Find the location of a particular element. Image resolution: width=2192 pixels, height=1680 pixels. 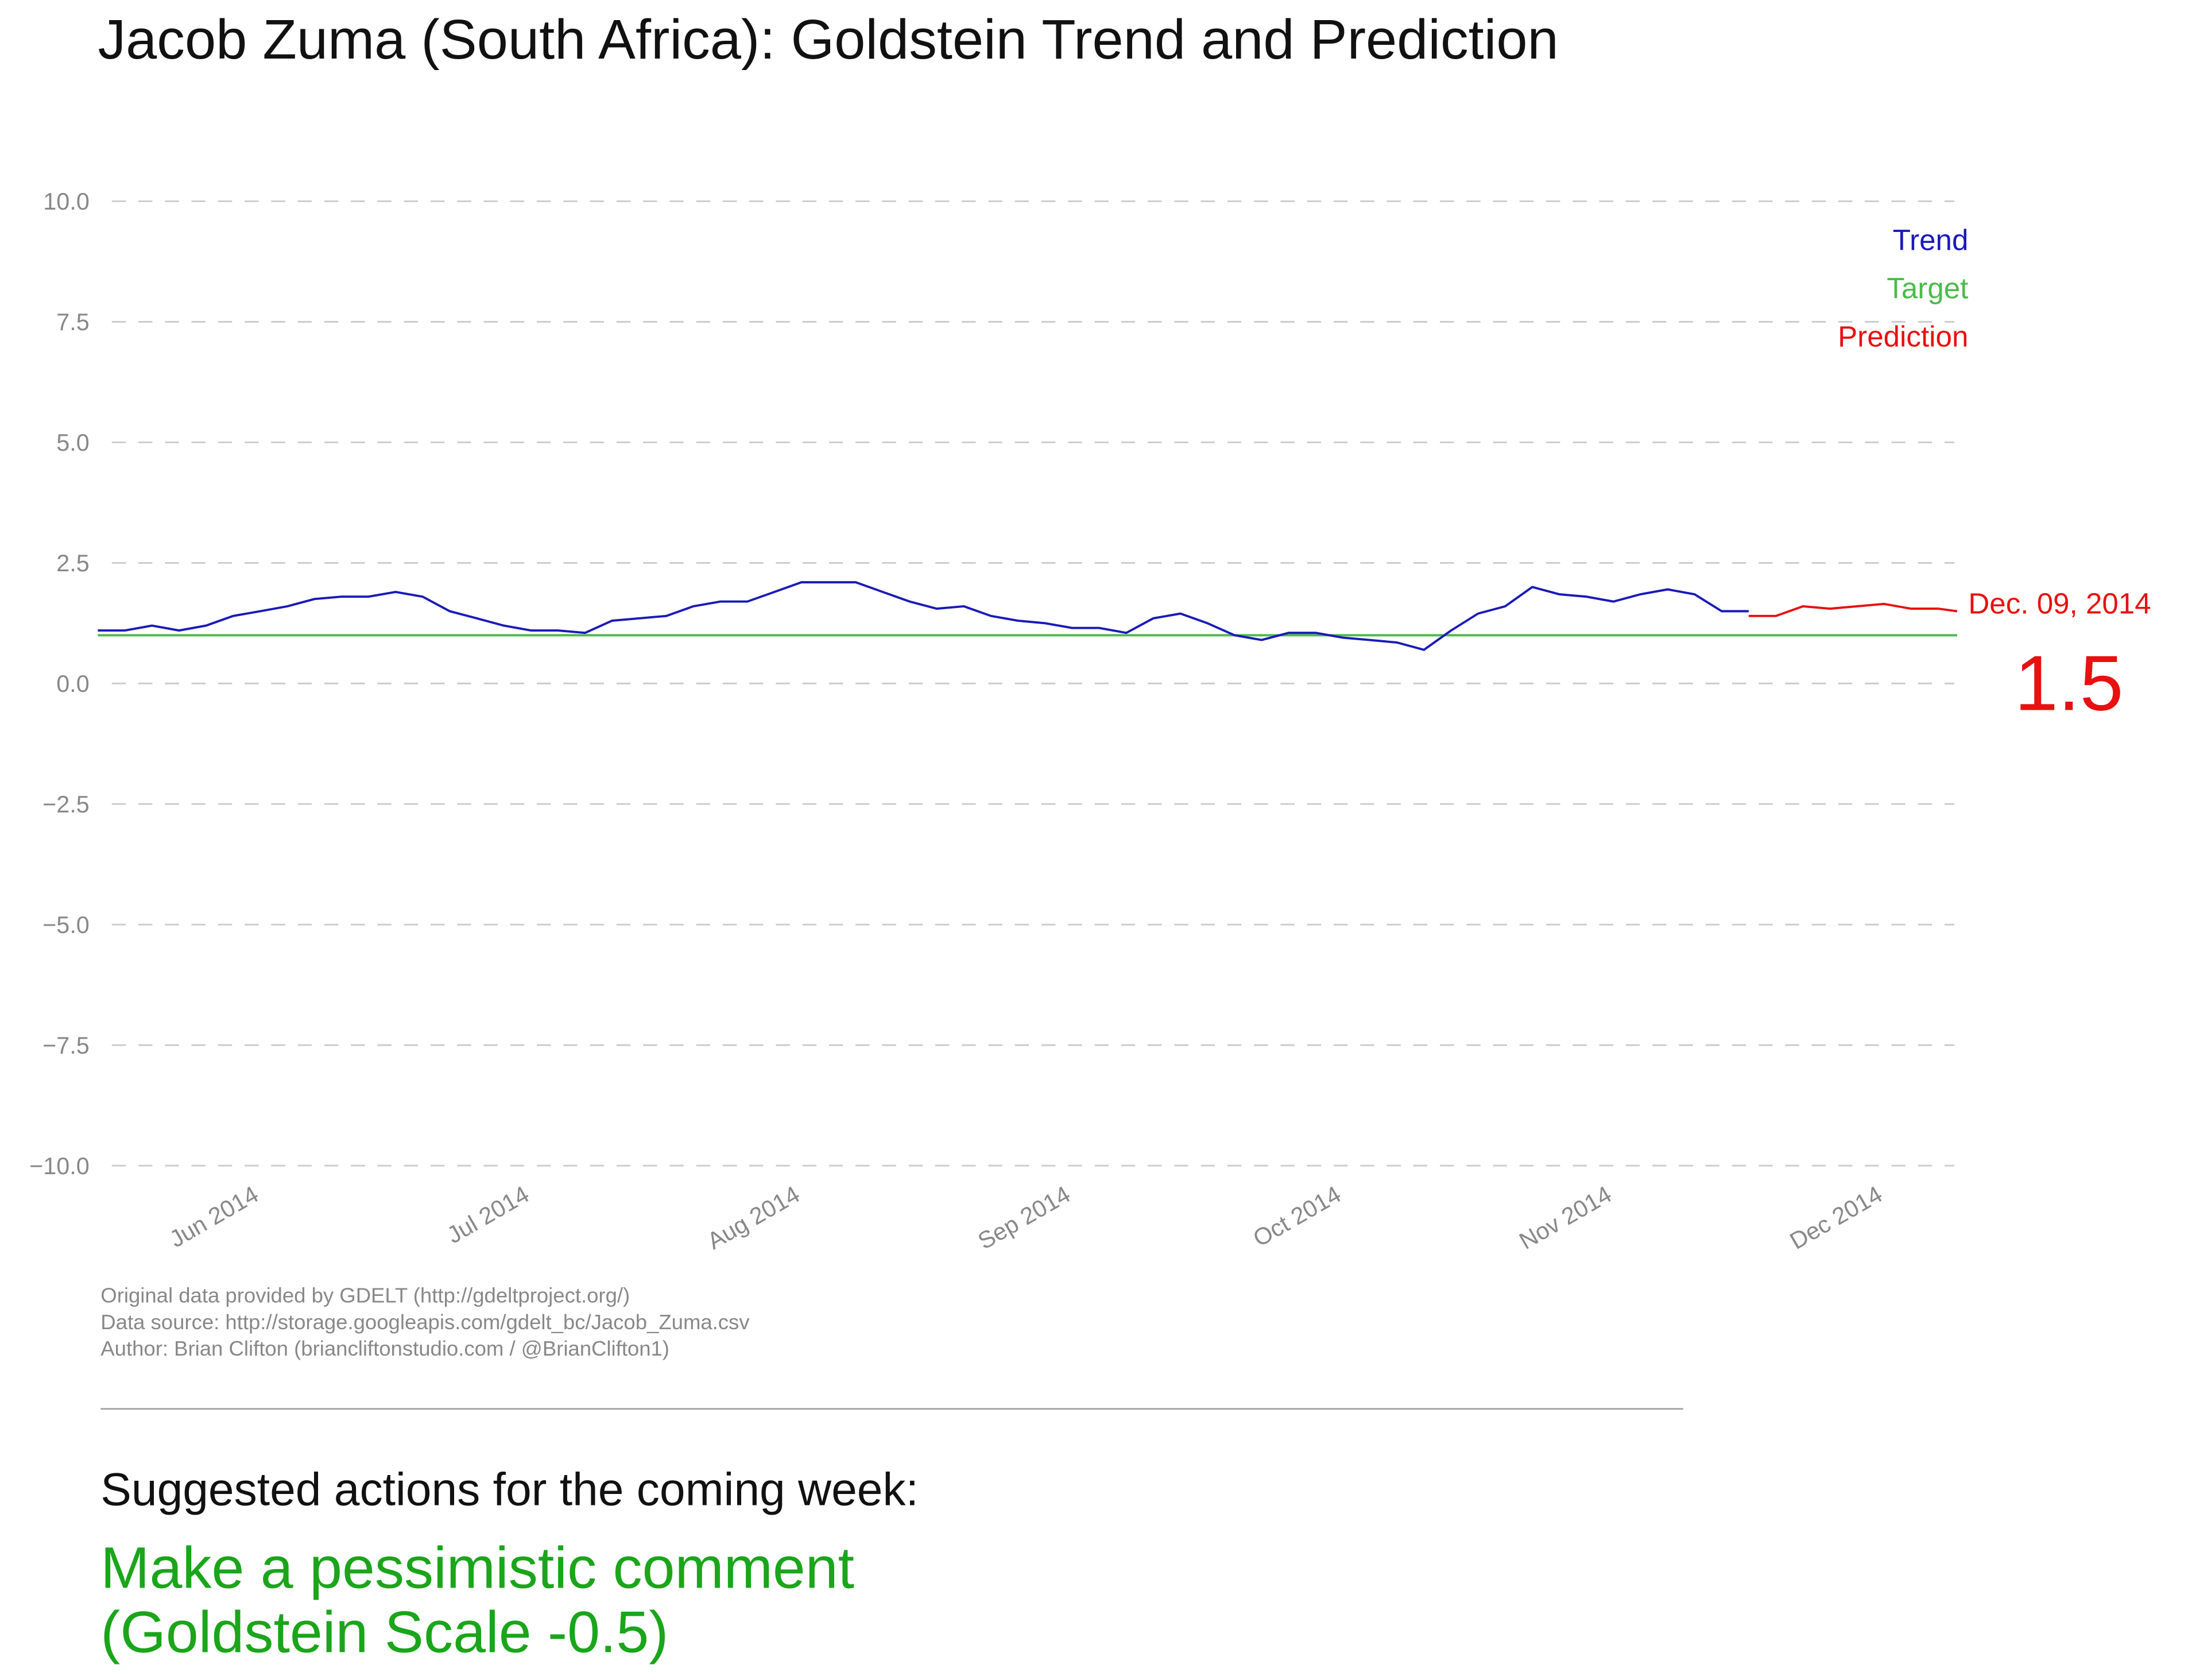

x-tick-label: Jul 2014 is located at coordinates (488, 1215).